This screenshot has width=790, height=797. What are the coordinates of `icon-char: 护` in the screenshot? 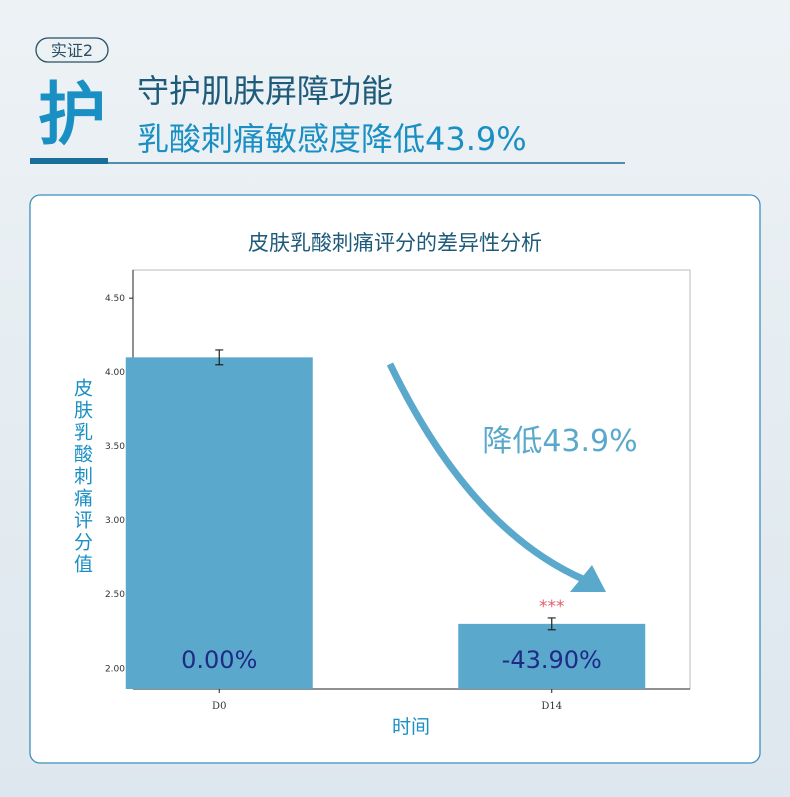 It's located at (72, 115).